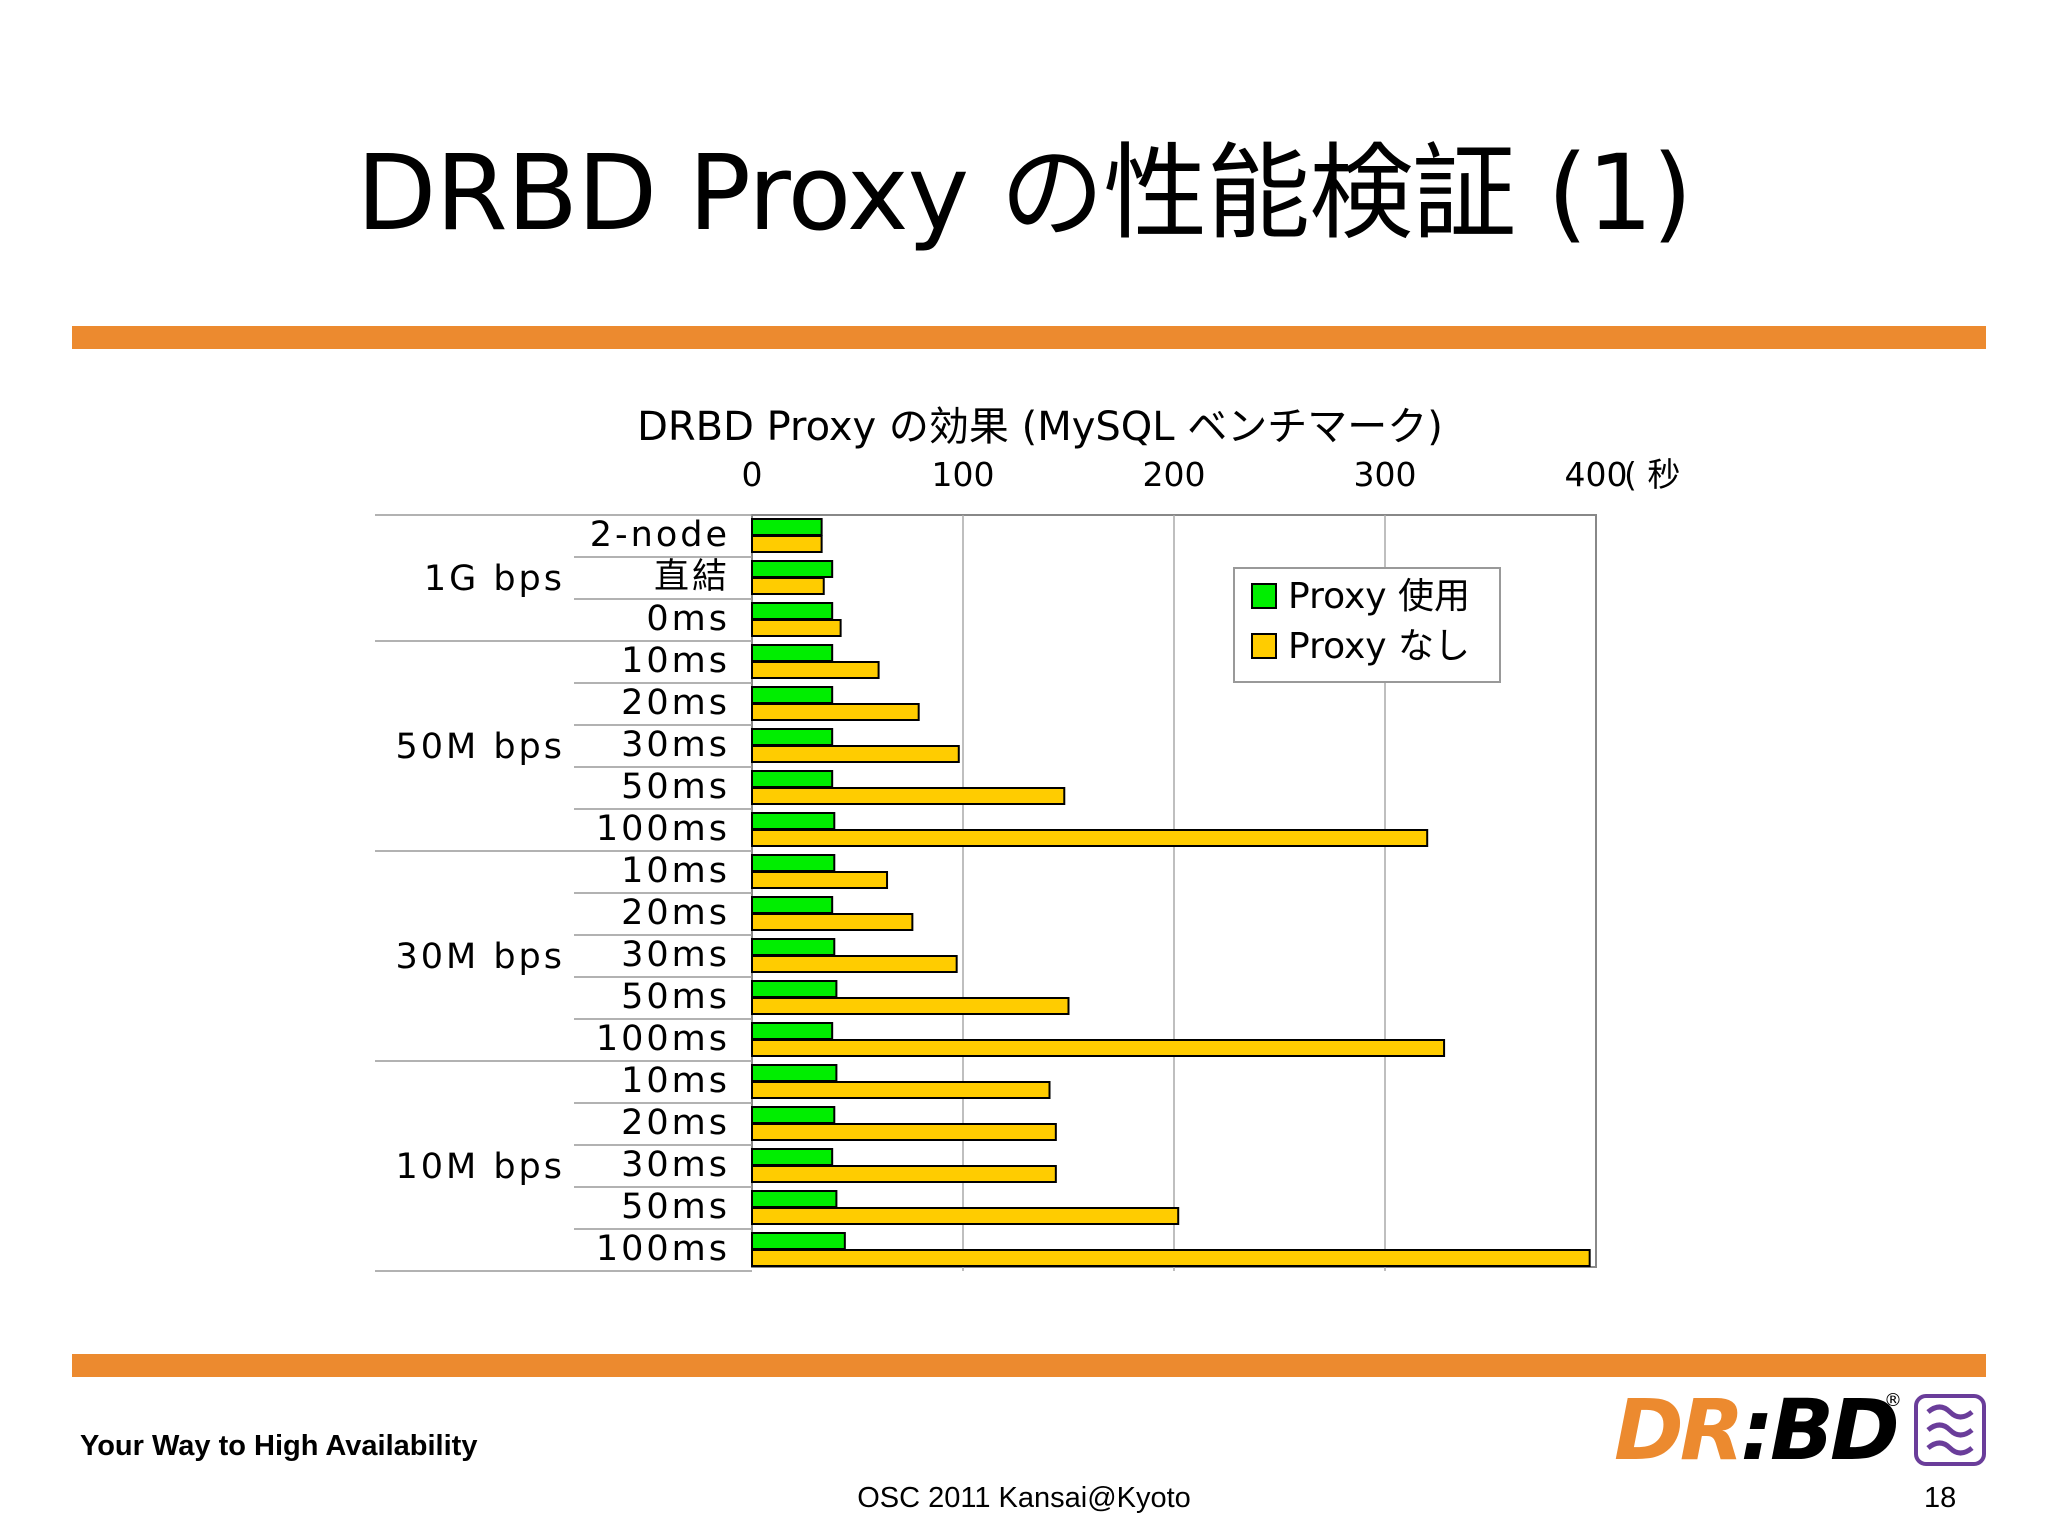 The image size is (2048, 1535). I want to click on group-labels: 1G bps 50M bps 30M bps 10M bps, so click(480, 873).